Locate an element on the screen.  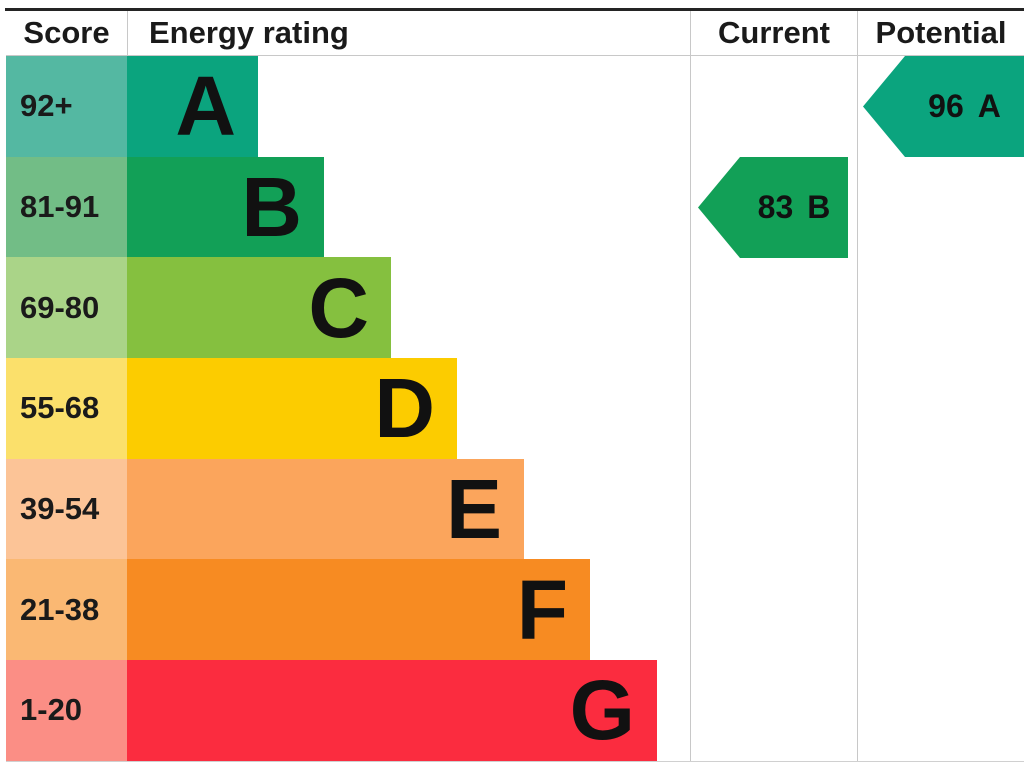
band-row-c: 69-80 C is located at coordinates (515, 308).